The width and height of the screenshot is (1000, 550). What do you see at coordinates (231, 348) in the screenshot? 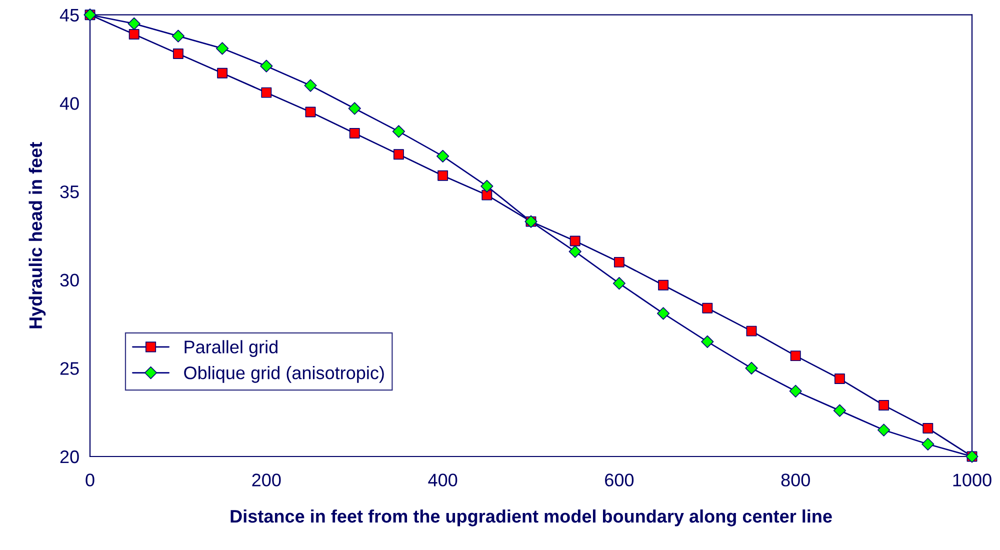
I see `legend-label: Parallel grid` at bounding box center [231, 348].